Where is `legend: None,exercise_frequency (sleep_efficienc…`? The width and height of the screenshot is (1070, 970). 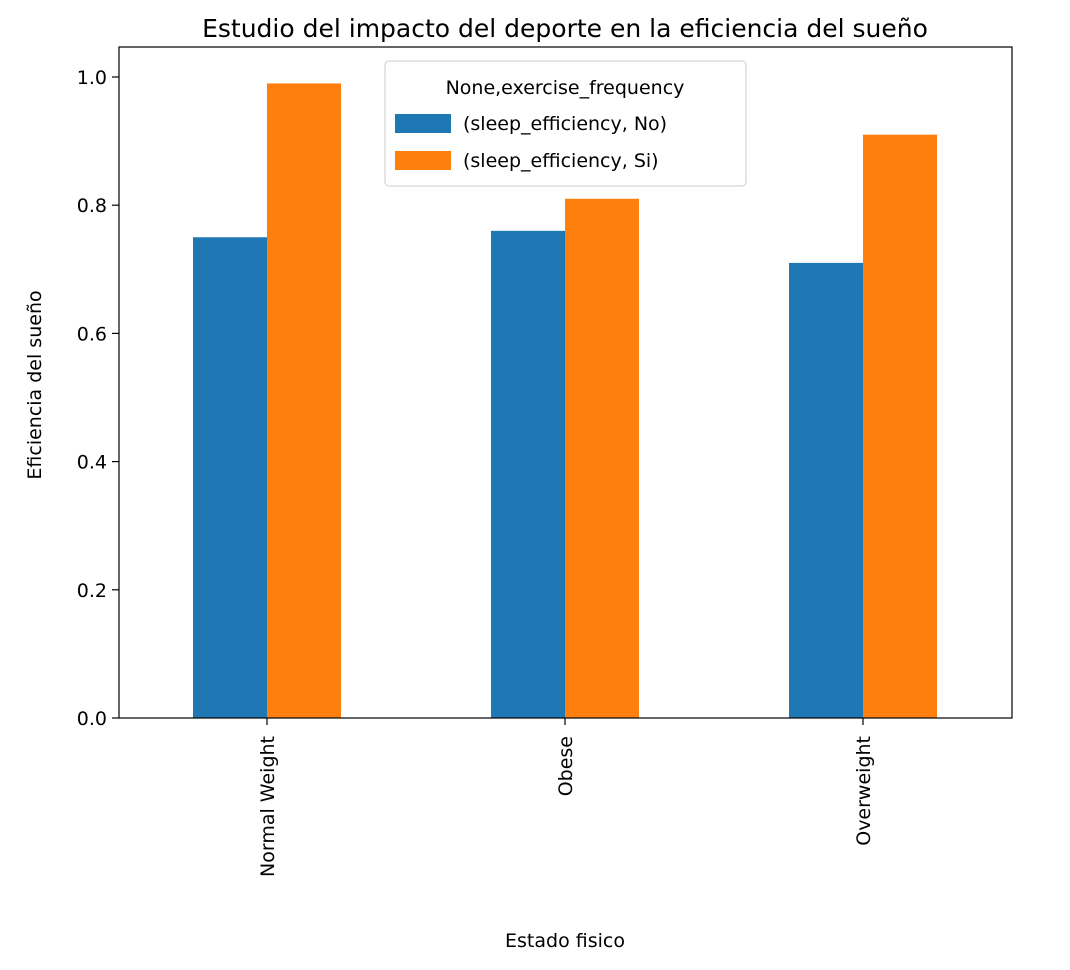 legend: None,exercise_frequency (sleep_efficienc… is located at coordinates (565, 123).